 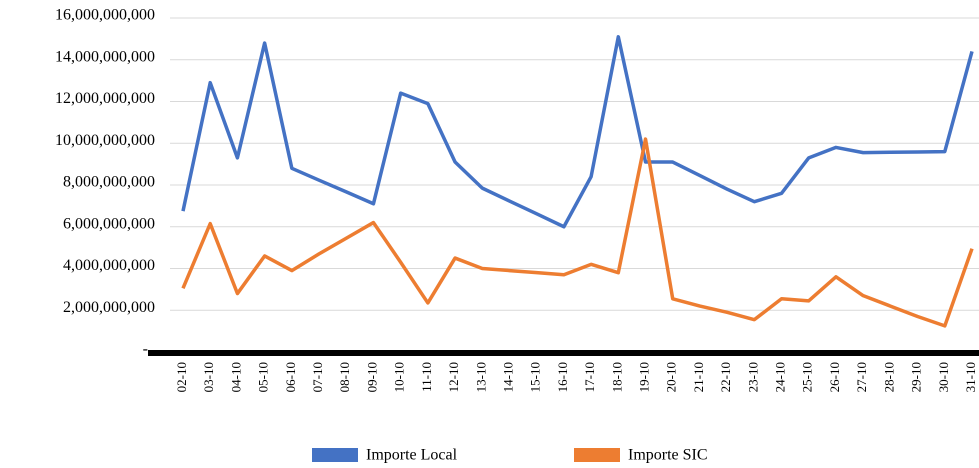 What do you see at coordinates (480, 377) in the screenshot?
I see `x-tick-label: 13-10` at bounding box center [480, 377].